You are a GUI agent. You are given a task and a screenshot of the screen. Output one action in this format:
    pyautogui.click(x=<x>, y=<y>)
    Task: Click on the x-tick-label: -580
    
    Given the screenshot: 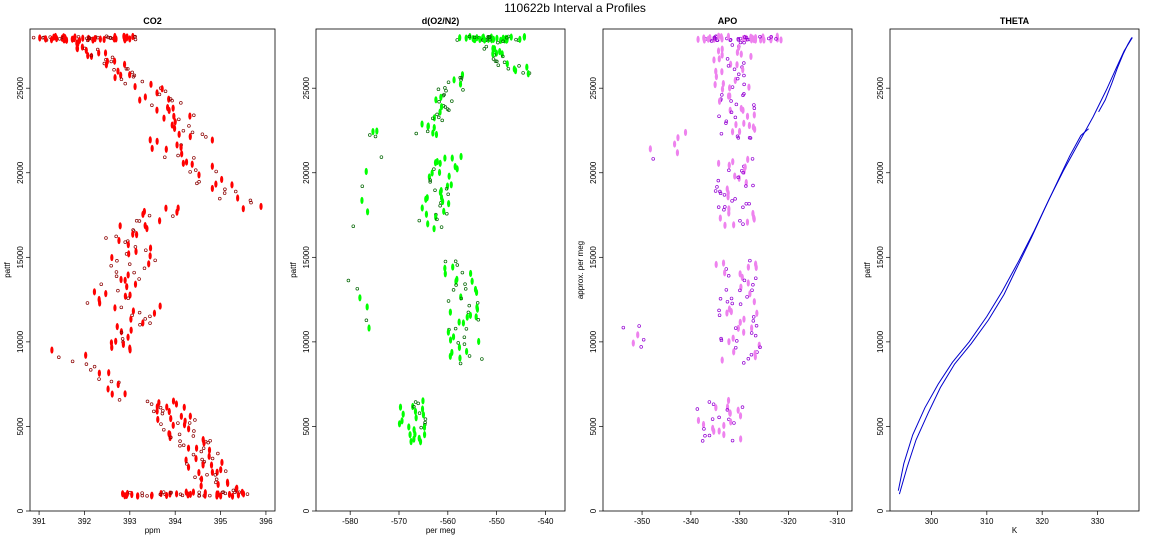 What is the action you would take?
    pyautogui.click(x=350, y=521)
    